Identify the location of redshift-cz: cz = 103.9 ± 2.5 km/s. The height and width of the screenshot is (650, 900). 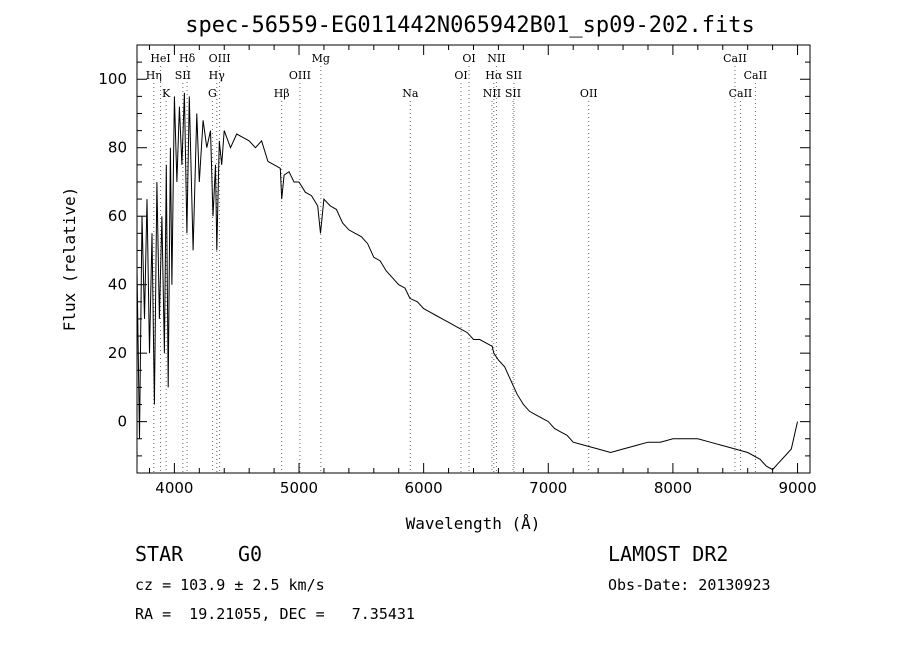
(230, 585).